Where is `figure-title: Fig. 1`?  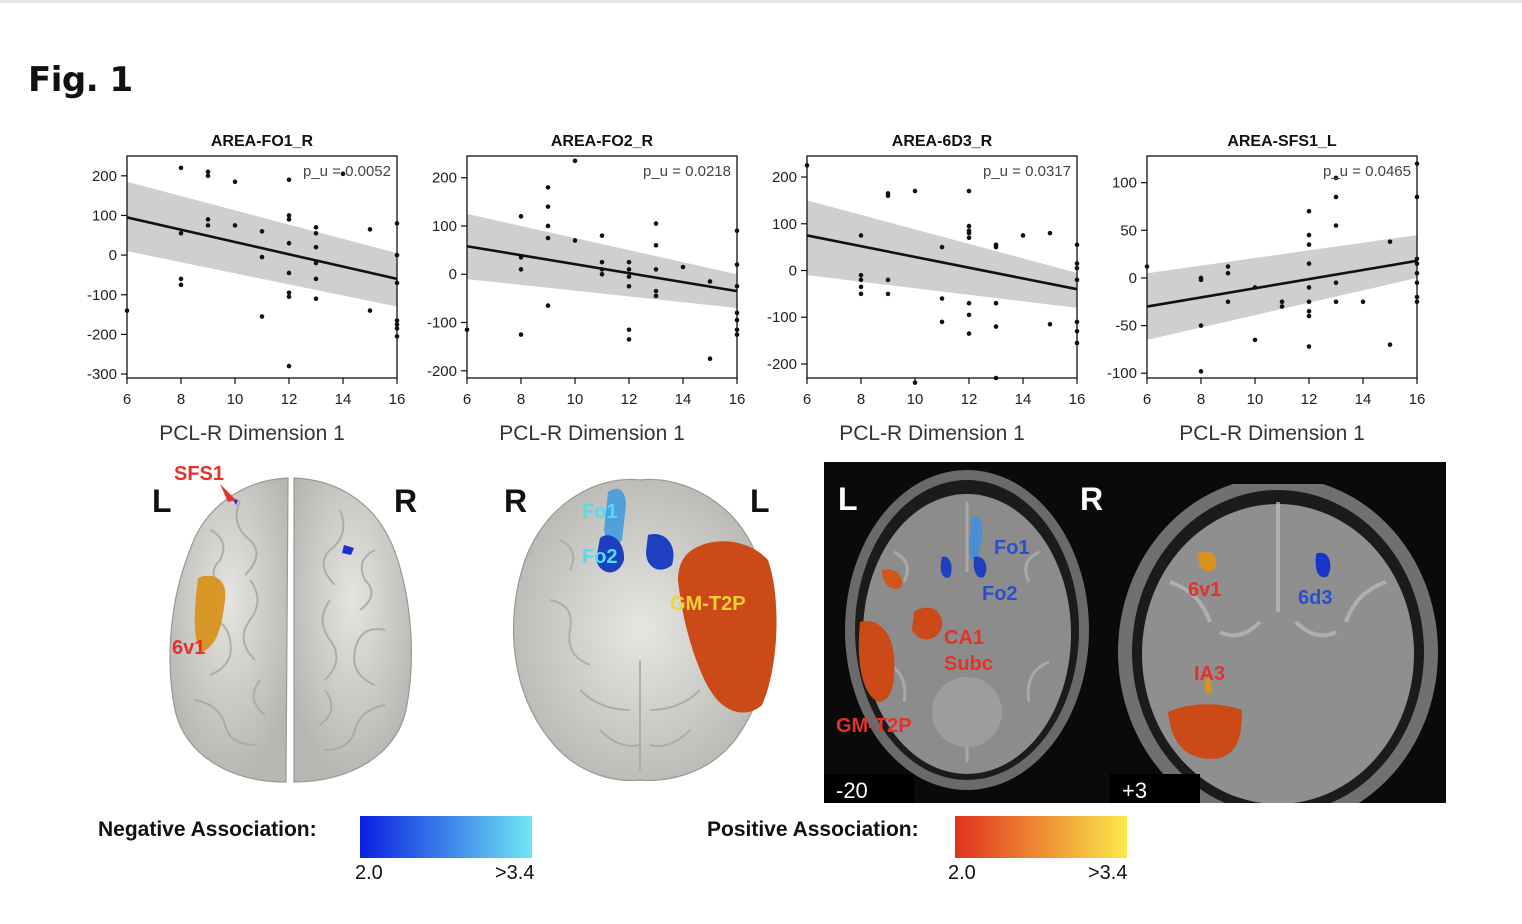
figure-title: Fig. 1 is located at coordinates (80, 80).